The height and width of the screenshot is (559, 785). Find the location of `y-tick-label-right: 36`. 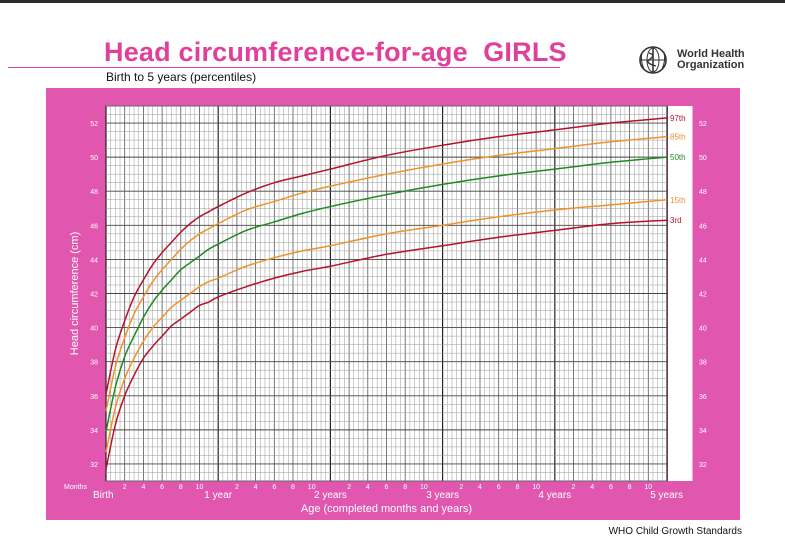

y-tick-label-right: 36 is located at coordinates (703, 397).